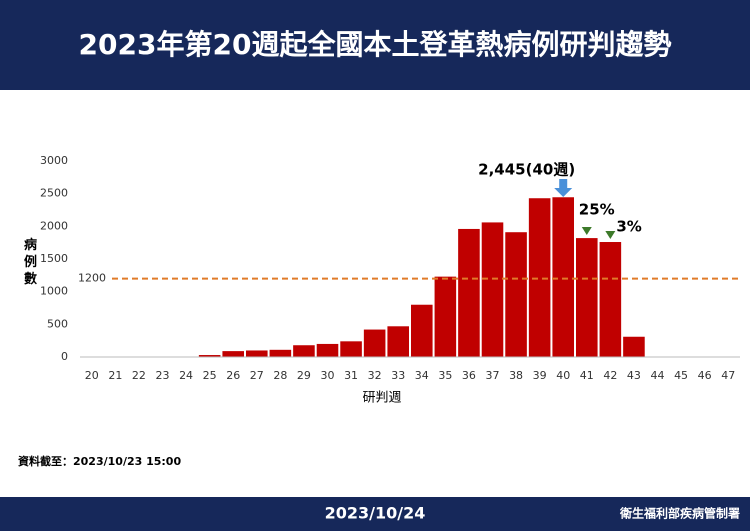 This screenshot has height=531, width=750. What do you see at coordinates (186, 375) in the screenshot?
I see `x-tick-label: 24` at bounding box center [186, 375].